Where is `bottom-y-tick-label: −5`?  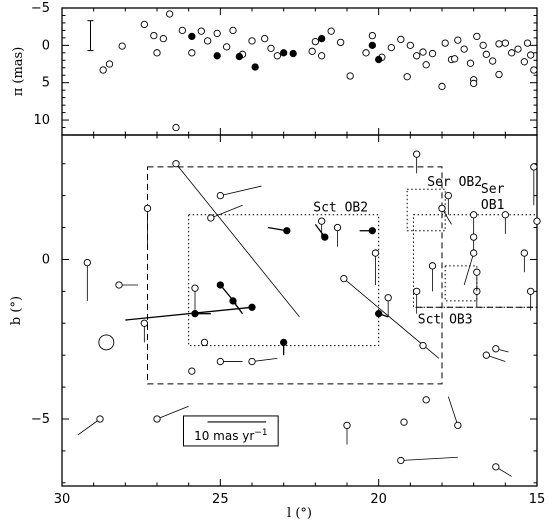 bottom-y-tick-label: −5 is located at coordinates (40, 419).